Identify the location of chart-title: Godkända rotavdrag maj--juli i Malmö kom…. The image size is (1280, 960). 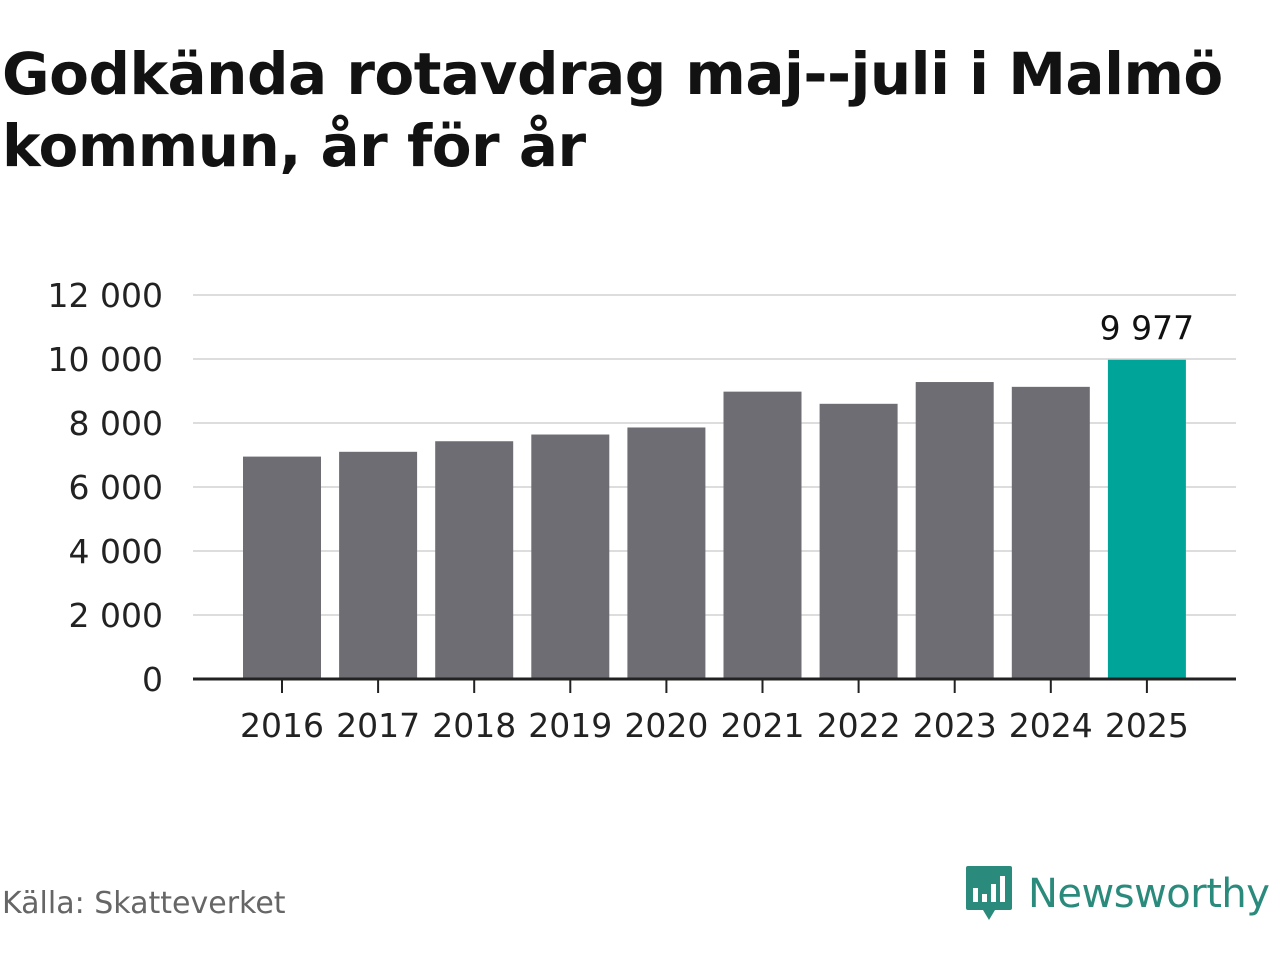
(612, 110).